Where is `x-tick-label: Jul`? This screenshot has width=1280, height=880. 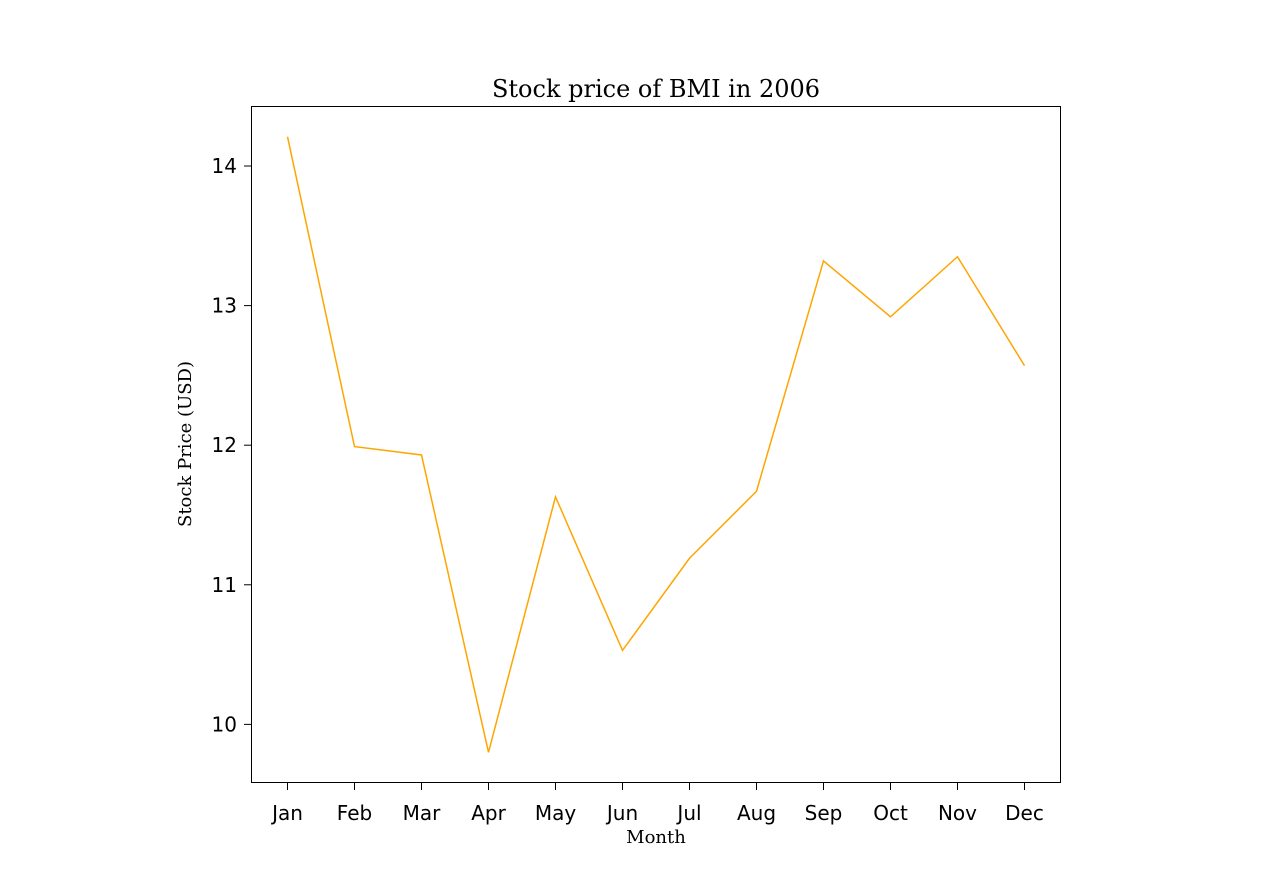
x-tick-label: Jul is located at coordinates (688, 813).